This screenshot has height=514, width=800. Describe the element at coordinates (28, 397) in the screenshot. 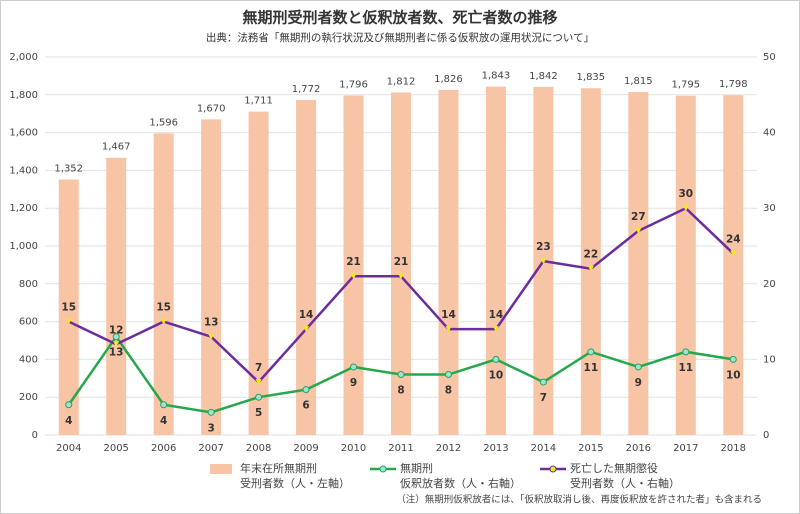

I see `y-tick-label: 200` at that location.